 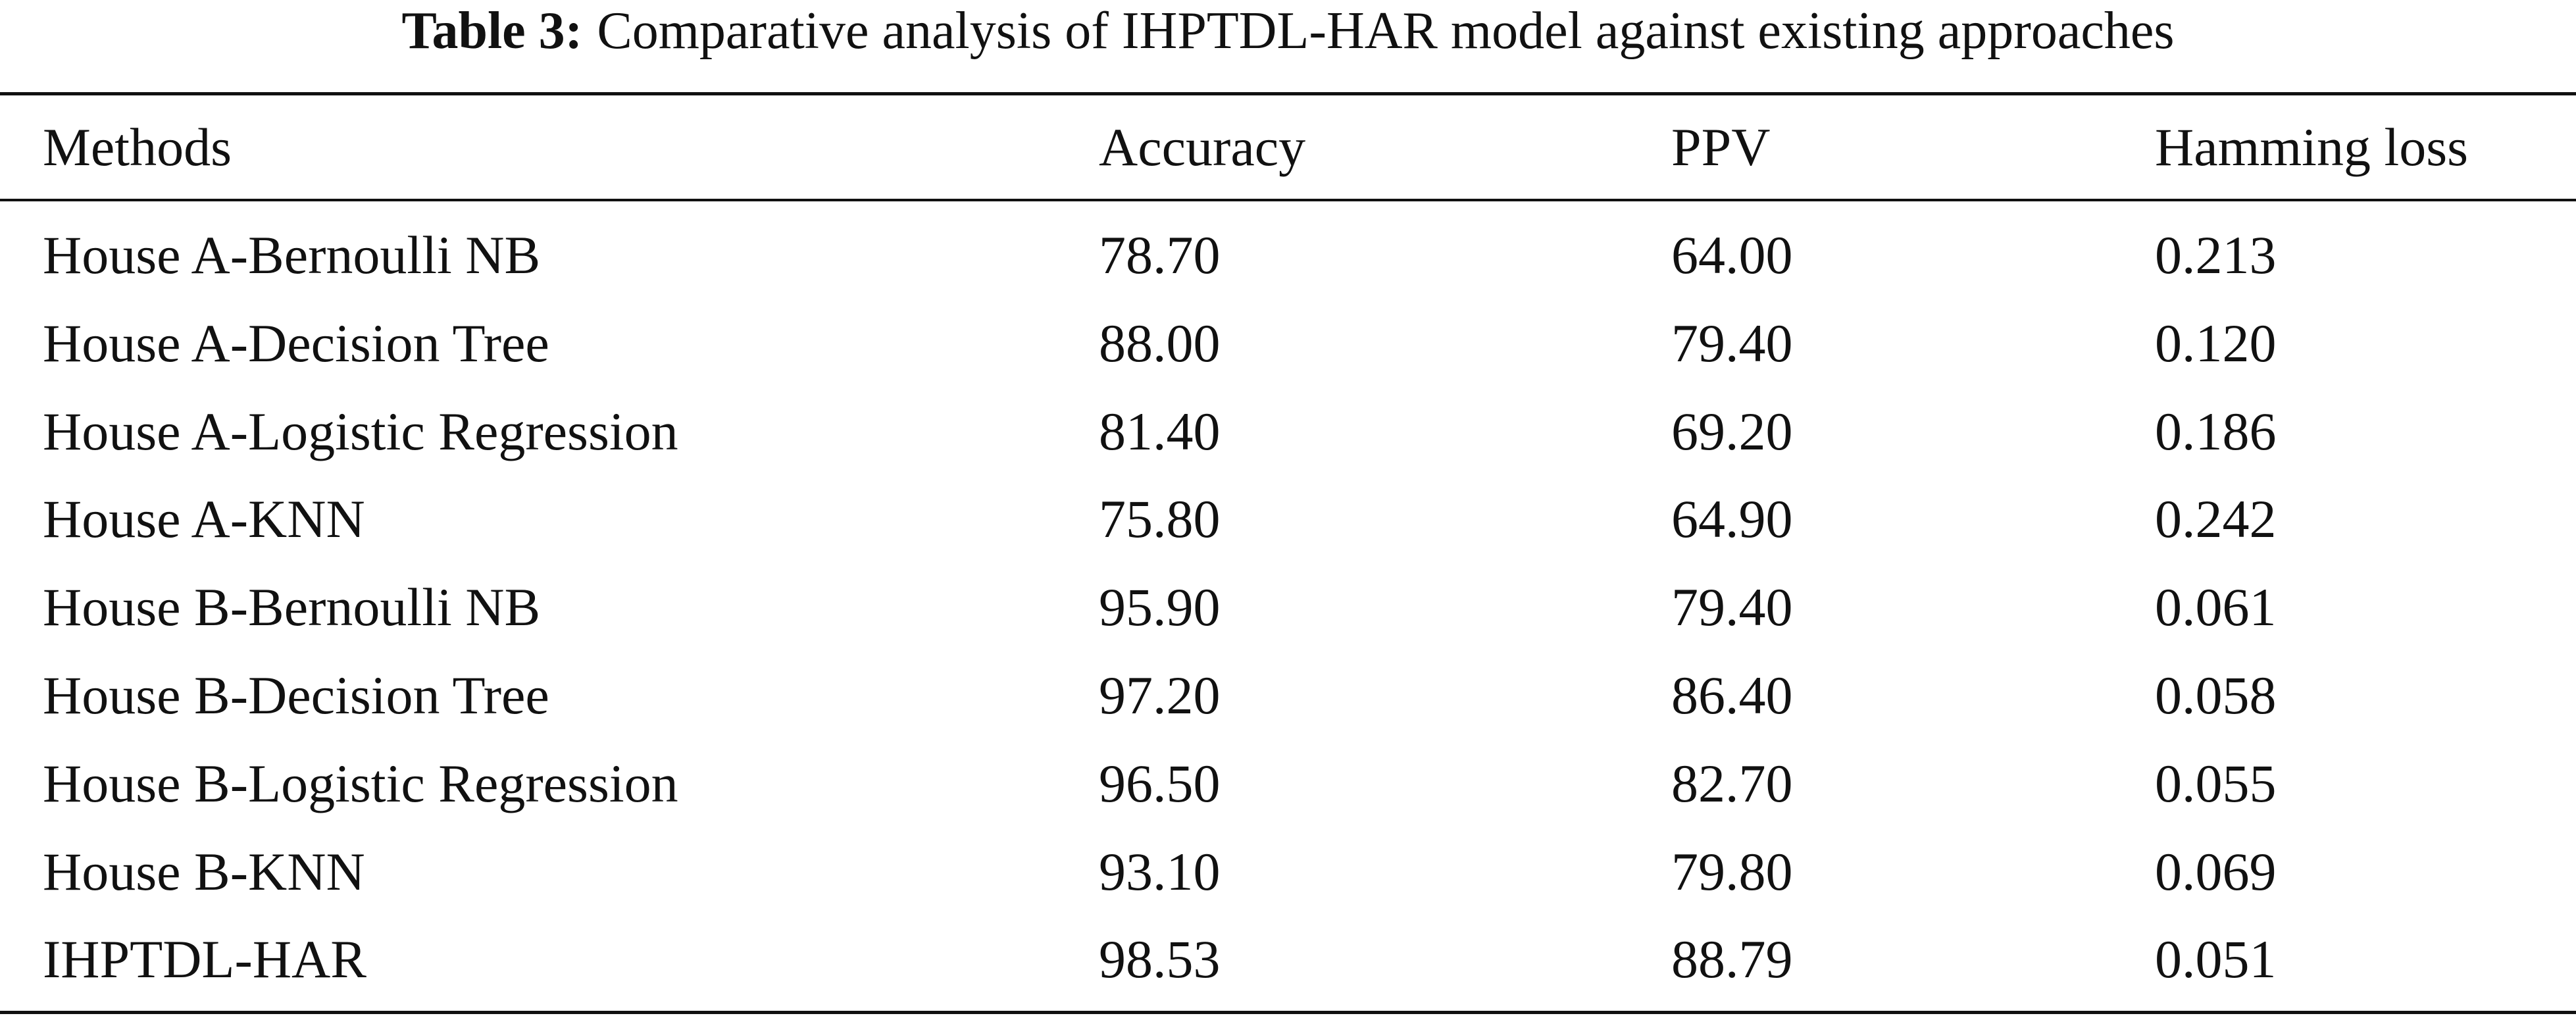 What do you see at coordinates (1160, 871) in the screenshot?
I see `accuracy-cell: 93.10` at bounding box center [1160, 871].